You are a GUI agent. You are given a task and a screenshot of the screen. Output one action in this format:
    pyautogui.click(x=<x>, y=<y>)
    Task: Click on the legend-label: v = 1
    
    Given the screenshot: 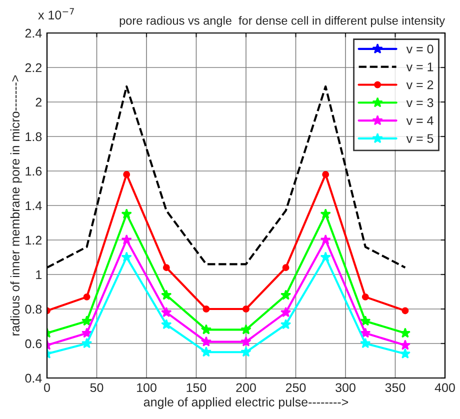 What is the action you would take?
    pyautogui.click(x=420, y=67)
    